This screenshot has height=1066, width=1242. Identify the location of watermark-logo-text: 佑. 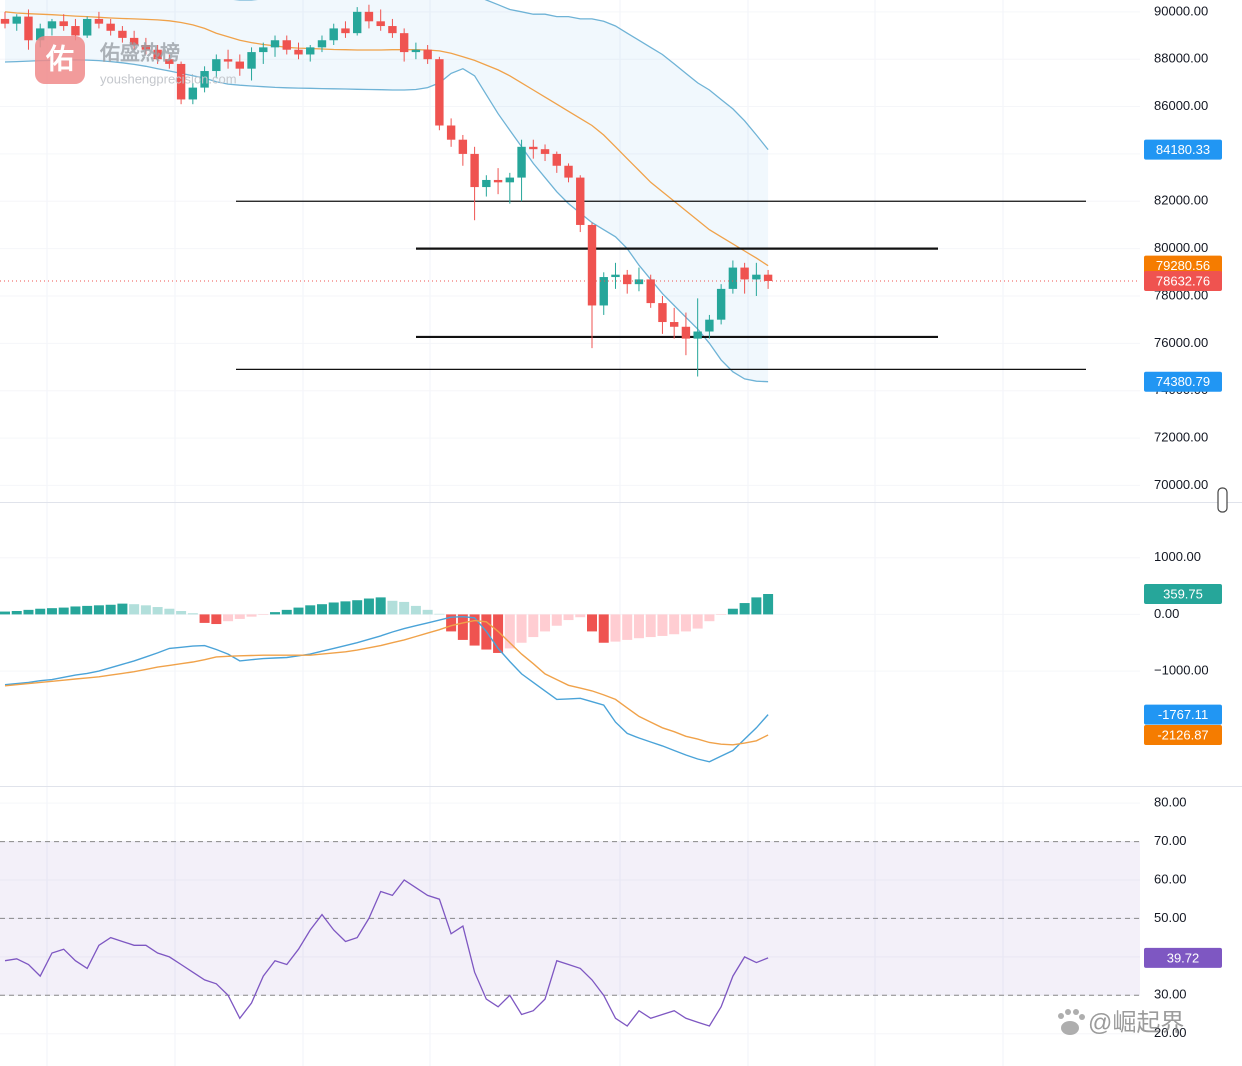
(59, 58).